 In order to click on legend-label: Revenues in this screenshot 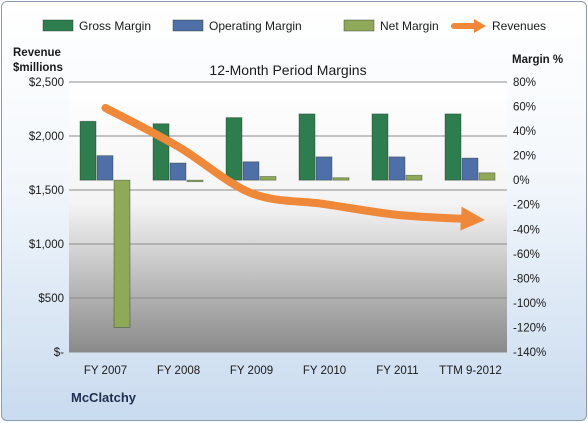, I will do `click(519, 26)`.